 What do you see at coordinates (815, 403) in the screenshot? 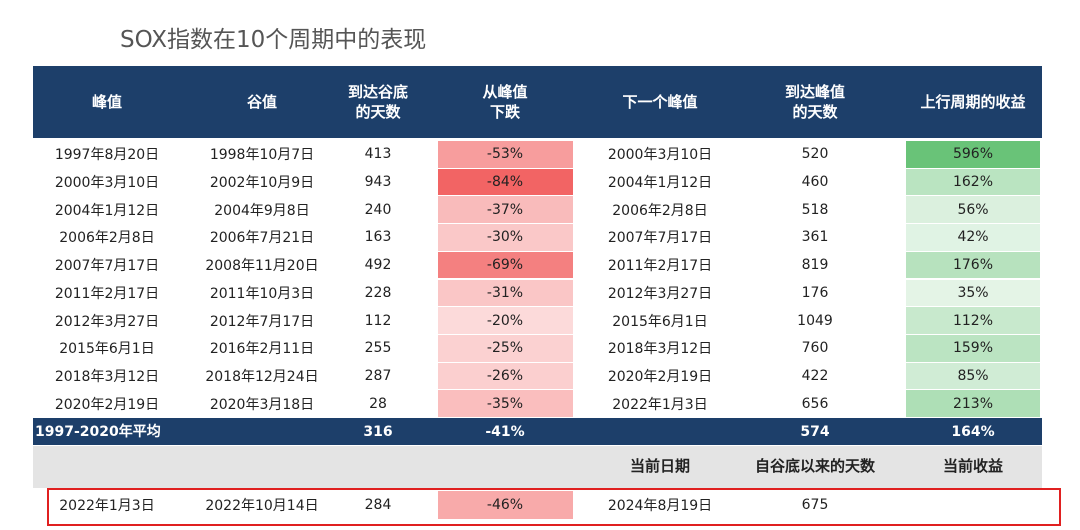
I see `table-cell: 656` at bounding box center [815, 403].